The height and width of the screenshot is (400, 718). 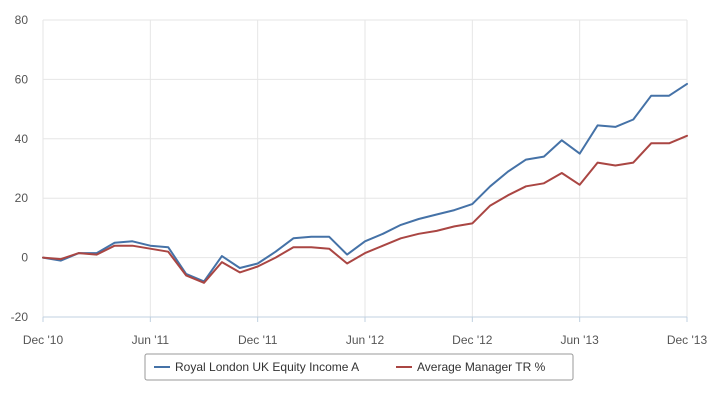 I want to click on legend-item-series-1: Royal London UK Equity Income A, so click(x=256, y=367).